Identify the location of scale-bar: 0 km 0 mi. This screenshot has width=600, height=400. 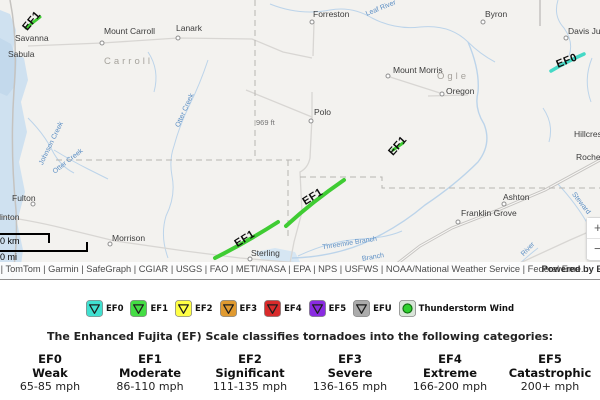
(50, 245).